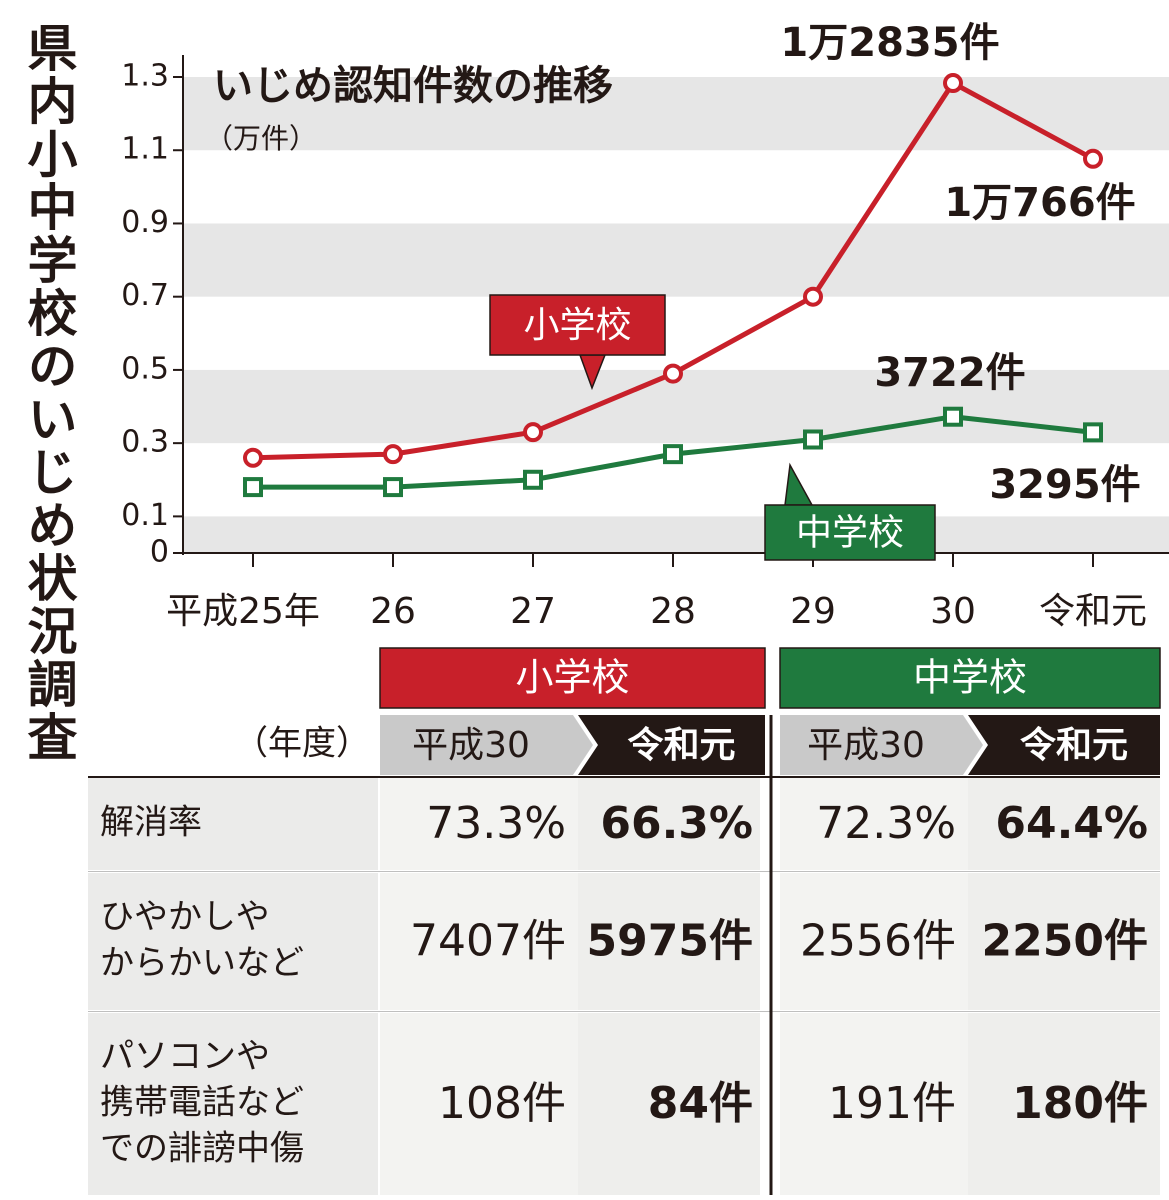  Describe the element at coordinates (151, 823) in the screenshot. I see `row-label: 解消率` at that location.